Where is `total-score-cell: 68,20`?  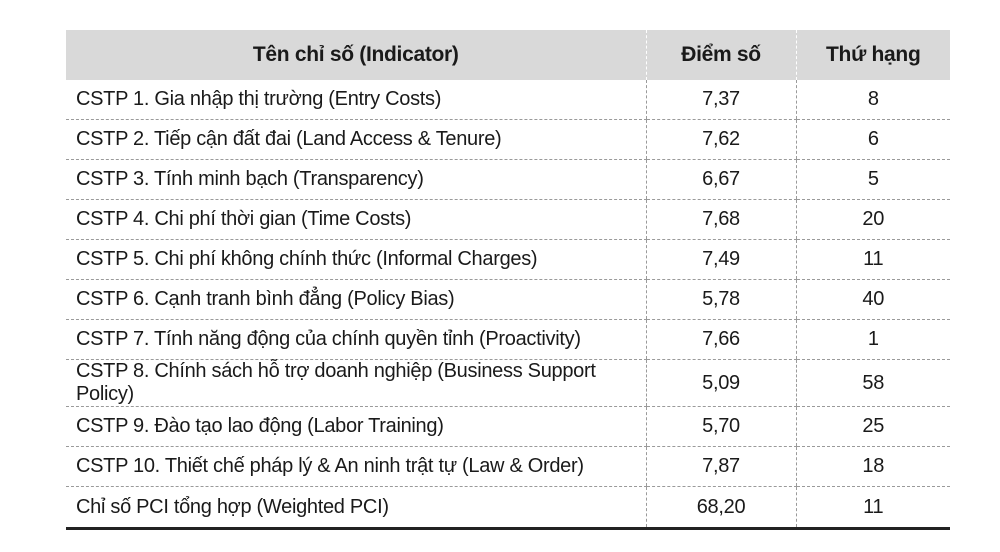
total-score-cell: 68,20 is located at coordinates (720, 506).